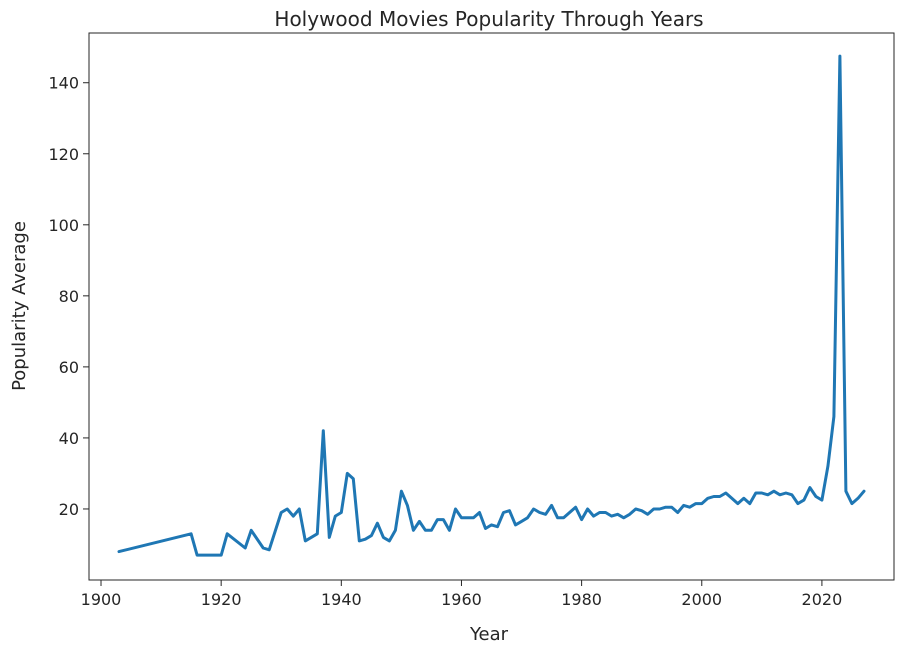 The image size is (902, 654). I want to click on y-tick-label: 100, so click(63, 225).